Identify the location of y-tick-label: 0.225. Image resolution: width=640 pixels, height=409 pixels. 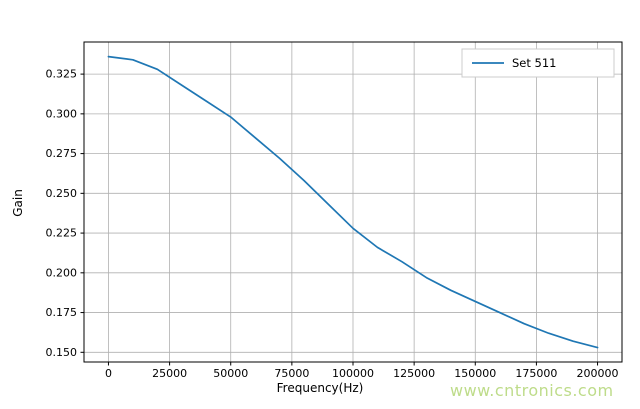
(62, 233).